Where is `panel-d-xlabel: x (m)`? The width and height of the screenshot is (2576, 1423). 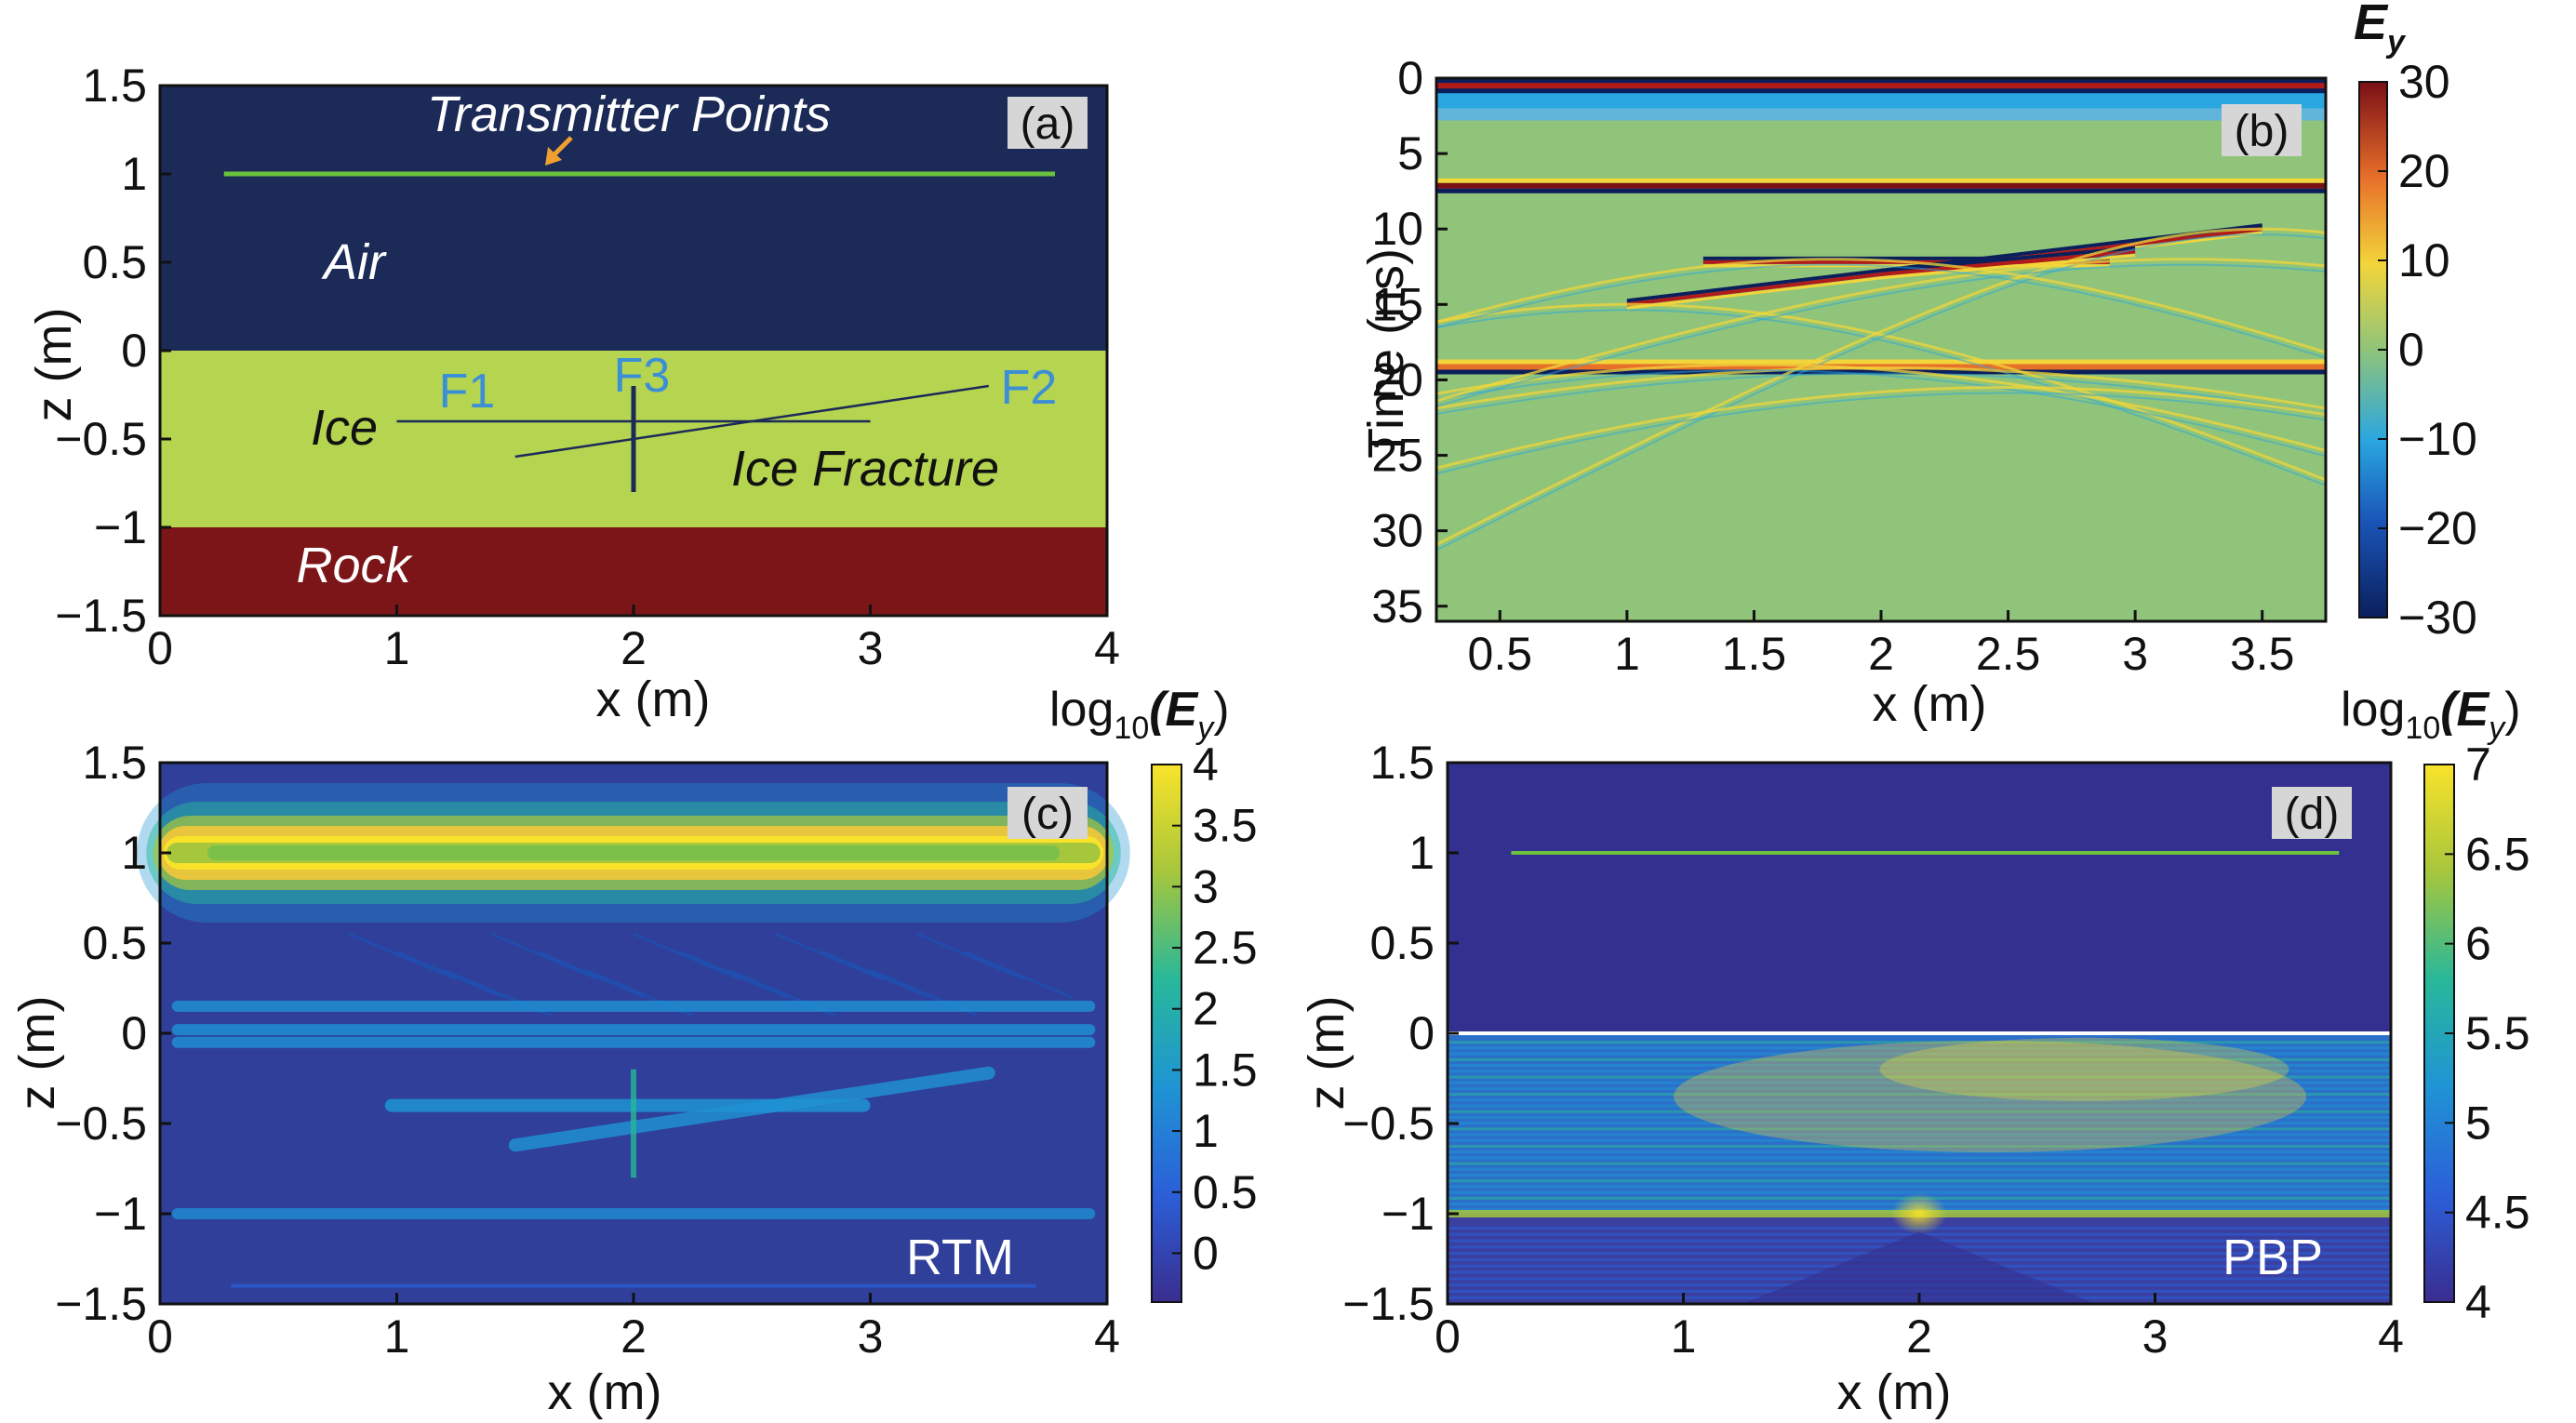 panel-d-xlabel: x (m) is located at coordinates (1894, 1392).